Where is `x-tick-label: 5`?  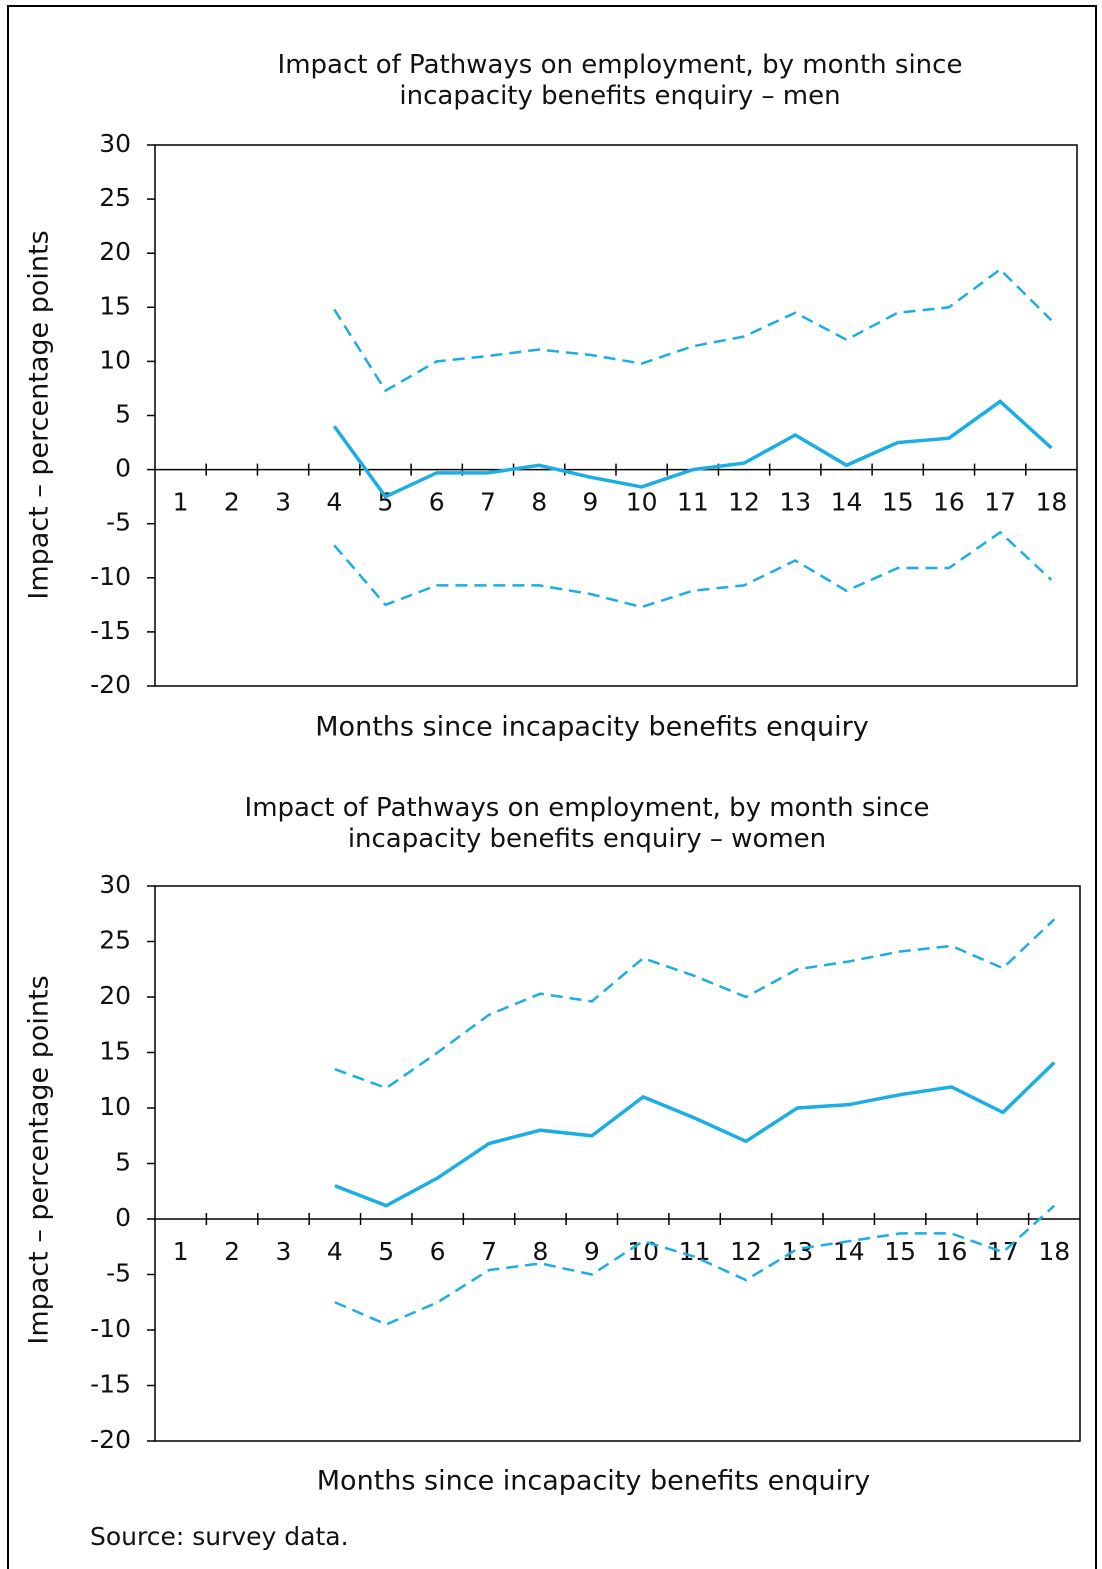 x-tick-label: 5 is located at coordinates (386, 1251).